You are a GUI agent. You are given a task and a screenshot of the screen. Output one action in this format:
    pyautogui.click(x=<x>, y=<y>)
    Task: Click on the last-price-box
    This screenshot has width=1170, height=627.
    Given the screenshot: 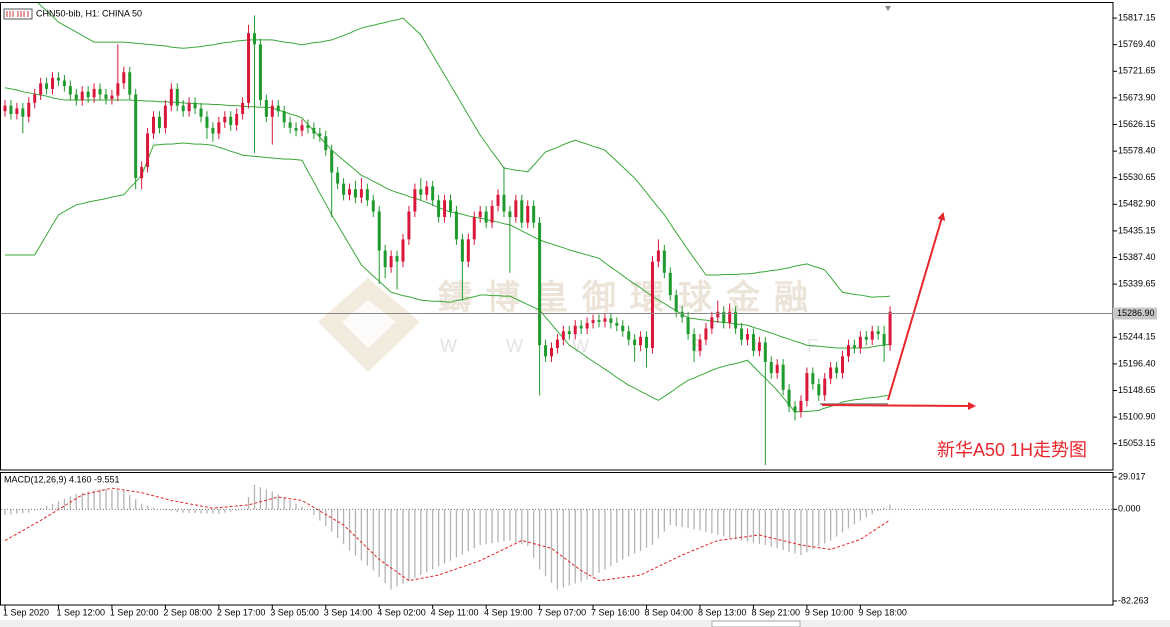 What is the action you would take?
    pyautogui.click(x=1135, y=313)
    